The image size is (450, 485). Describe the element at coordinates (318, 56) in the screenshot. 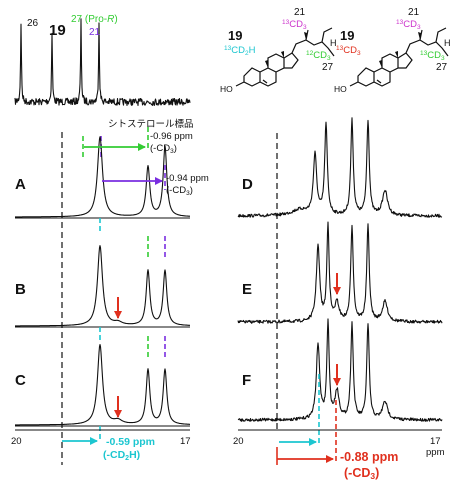

I see `structure-1-c27-group: 12CD3` at that location.